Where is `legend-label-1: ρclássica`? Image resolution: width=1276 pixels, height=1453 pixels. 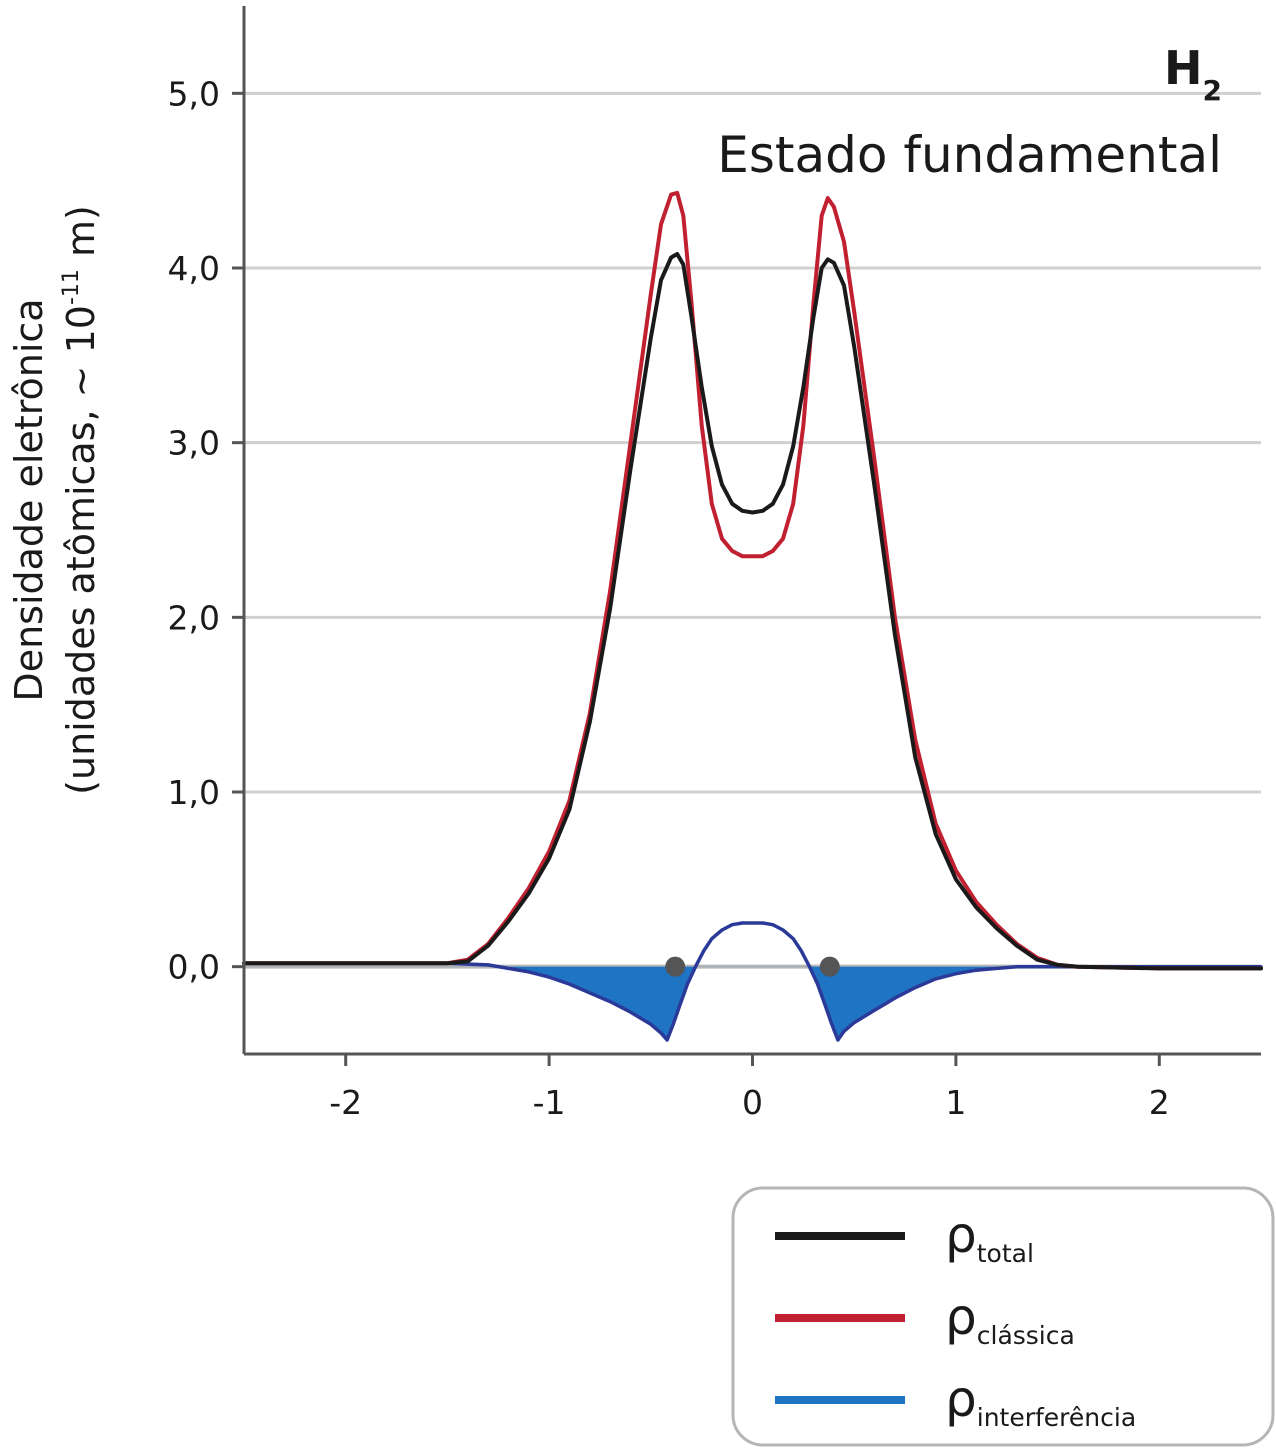
legend-label-1: ρclássica is located at coordinates (1010, 1319).